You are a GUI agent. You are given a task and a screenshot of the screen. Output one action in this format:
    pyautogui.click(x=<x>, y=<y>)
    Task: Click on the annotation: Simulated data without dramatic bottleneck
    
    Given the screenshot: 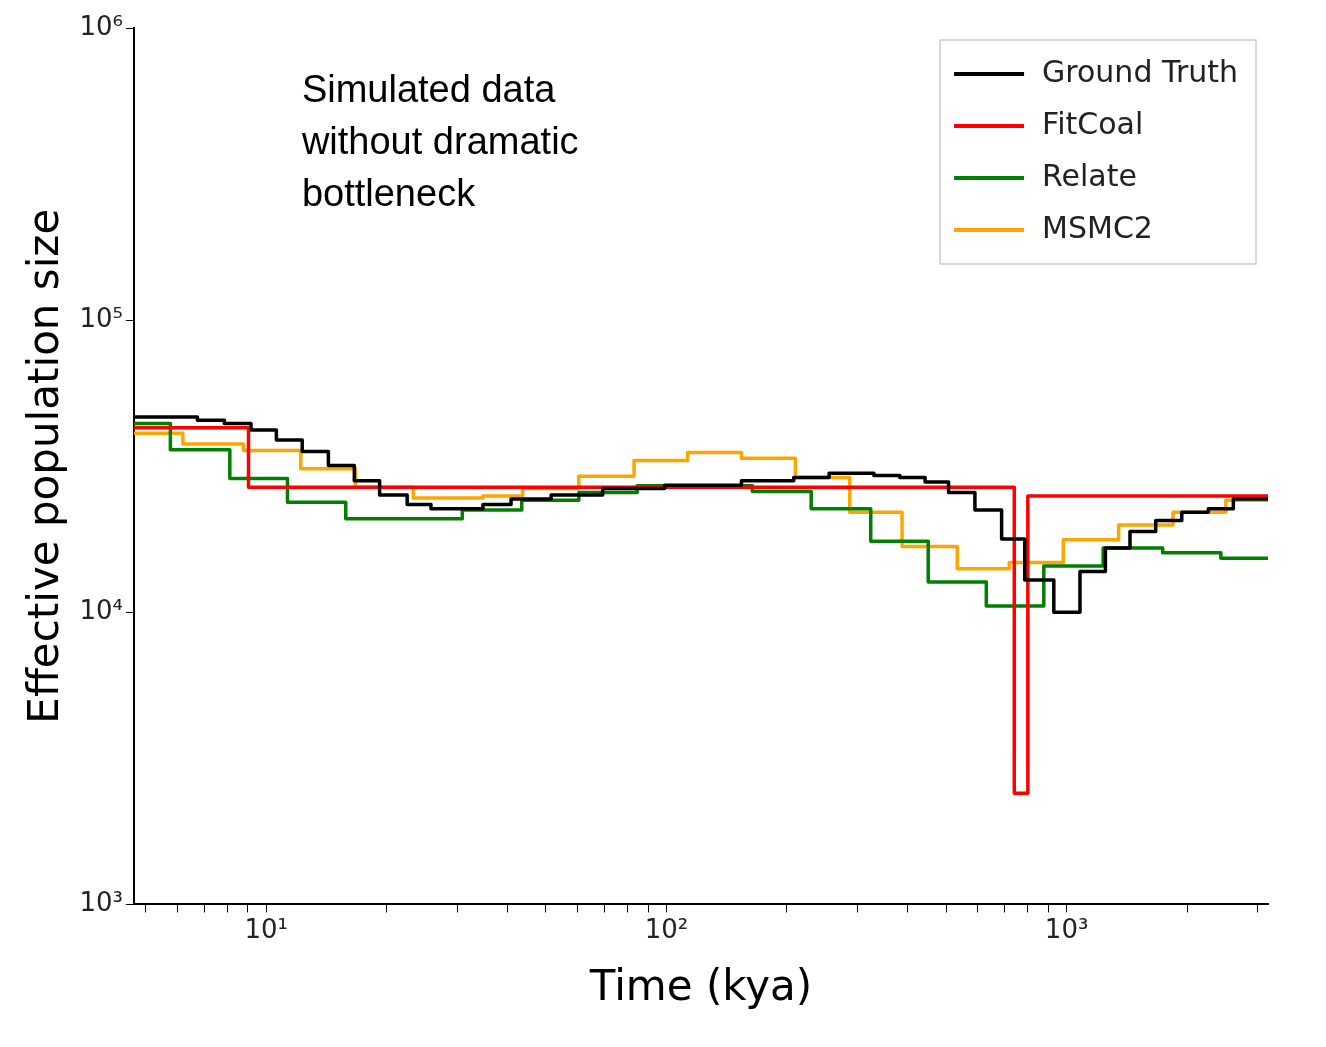 What is the action you would take?
    pyautogui.click(x=439, y=141)
    